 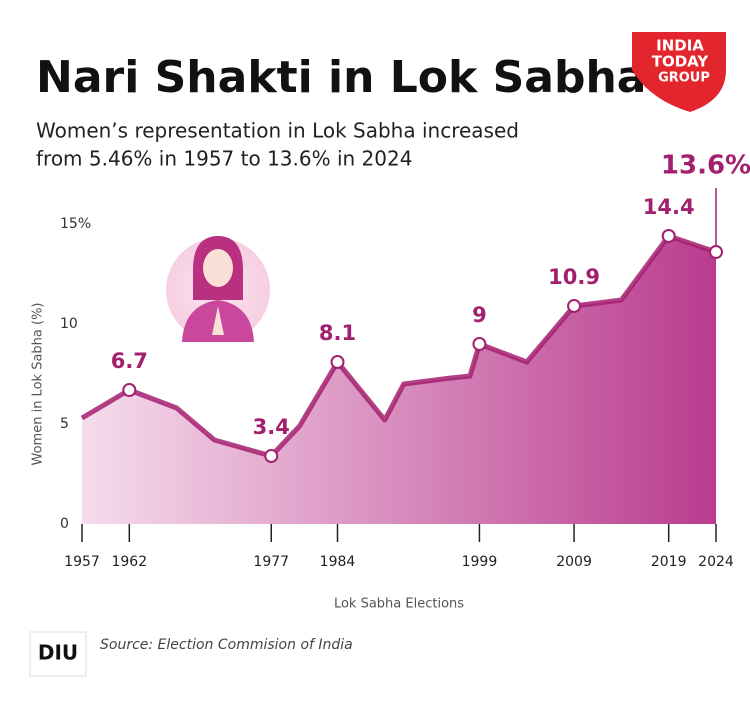 I want to click on x-tick-label: 2019, so click(x=669, y=562).